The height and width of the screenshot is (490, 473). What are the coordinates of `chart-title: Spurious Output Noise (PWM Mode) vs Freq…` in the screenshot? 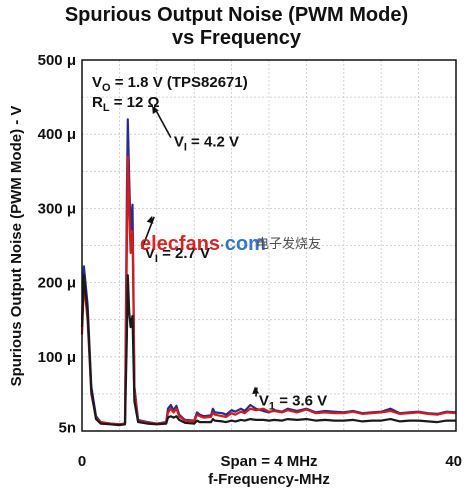 It's located at (236, 27).